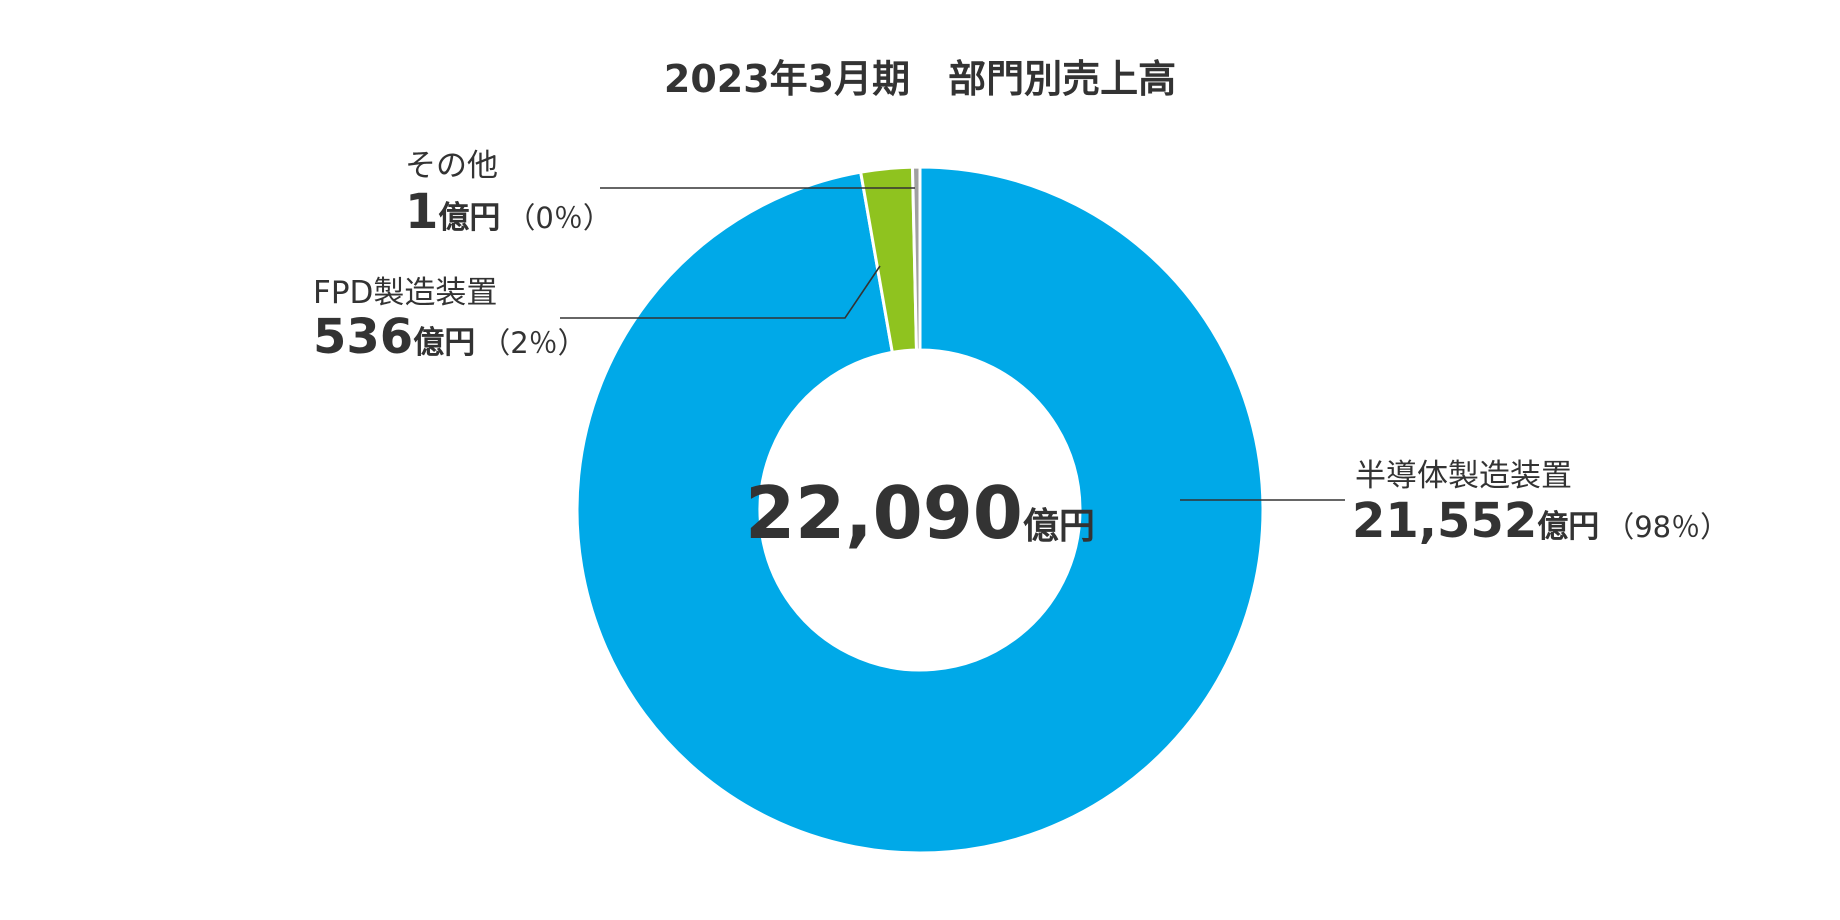 This screenshot has width=1840, height=920. What do you see at coordinates (451, 166) in the screenshot?
I see `slice-name-other: その他` at bounding box center [451, 166].